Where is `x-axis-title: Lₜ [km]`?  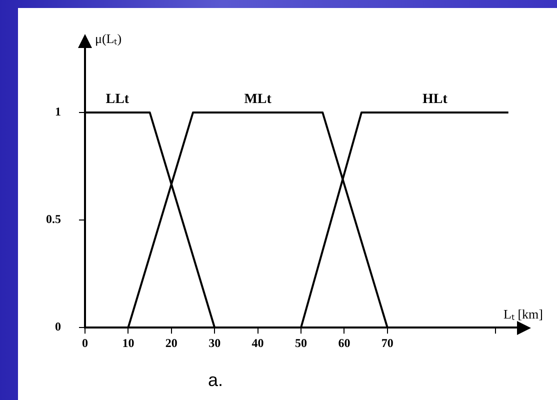 x-axis-title: Lₜ [km] is located at coordinates (523, 314).